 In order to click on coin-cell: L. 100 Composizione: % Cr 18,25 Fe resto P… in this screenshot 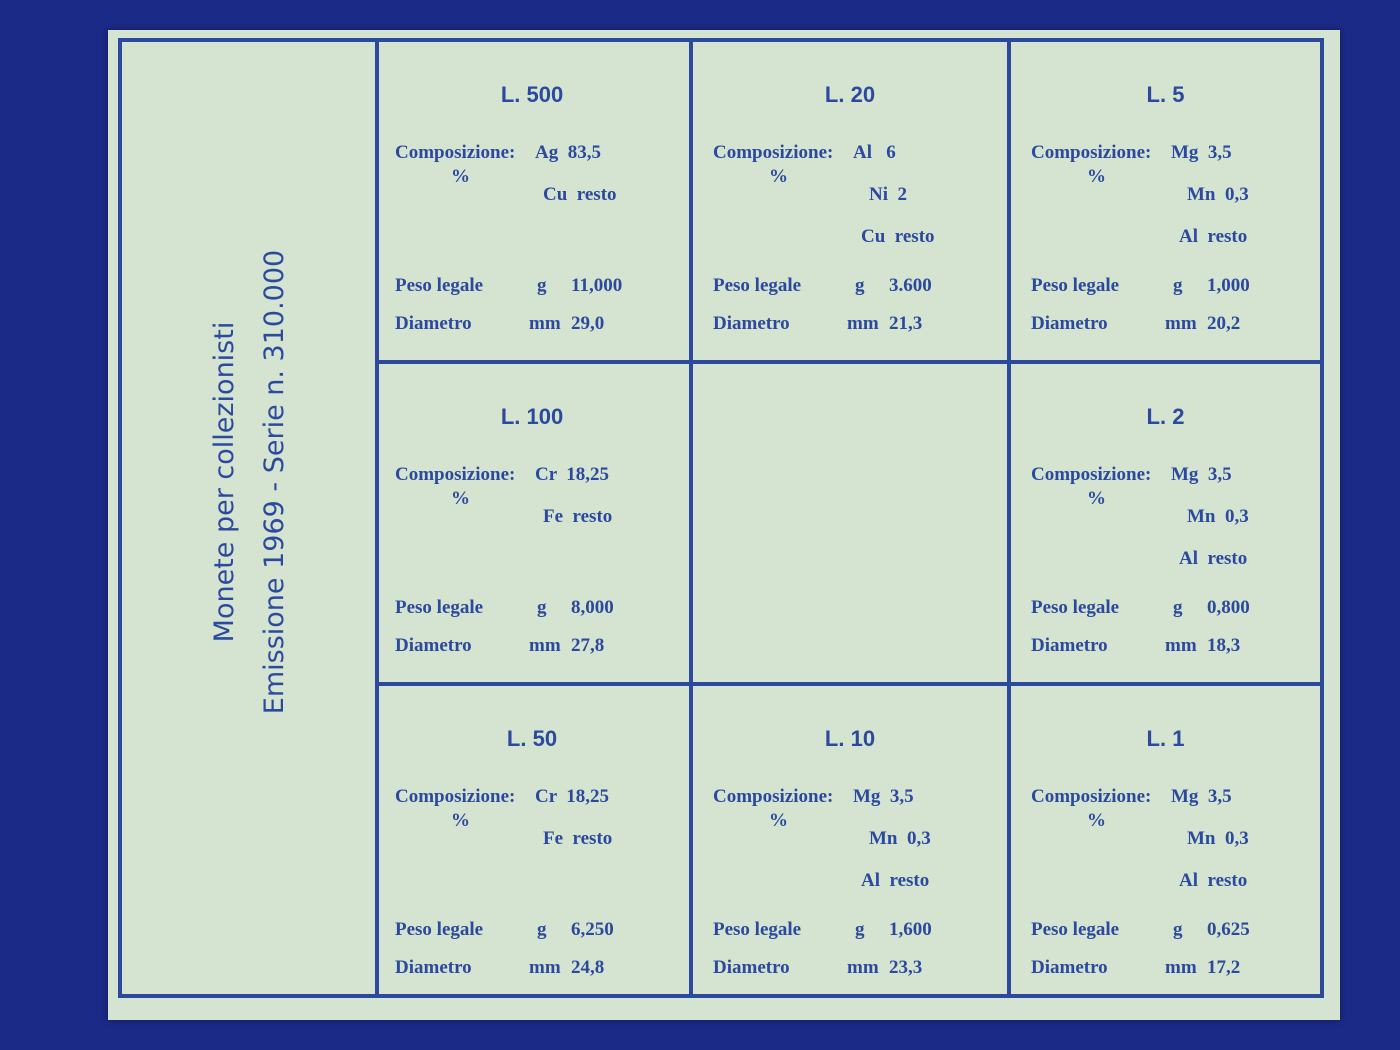, I will do `click(534, 525)`.